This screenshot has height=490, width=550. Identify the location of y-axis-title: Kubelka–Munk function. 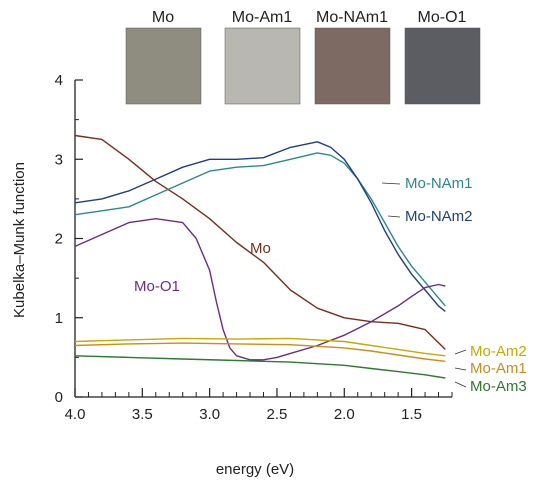
(19, 240).